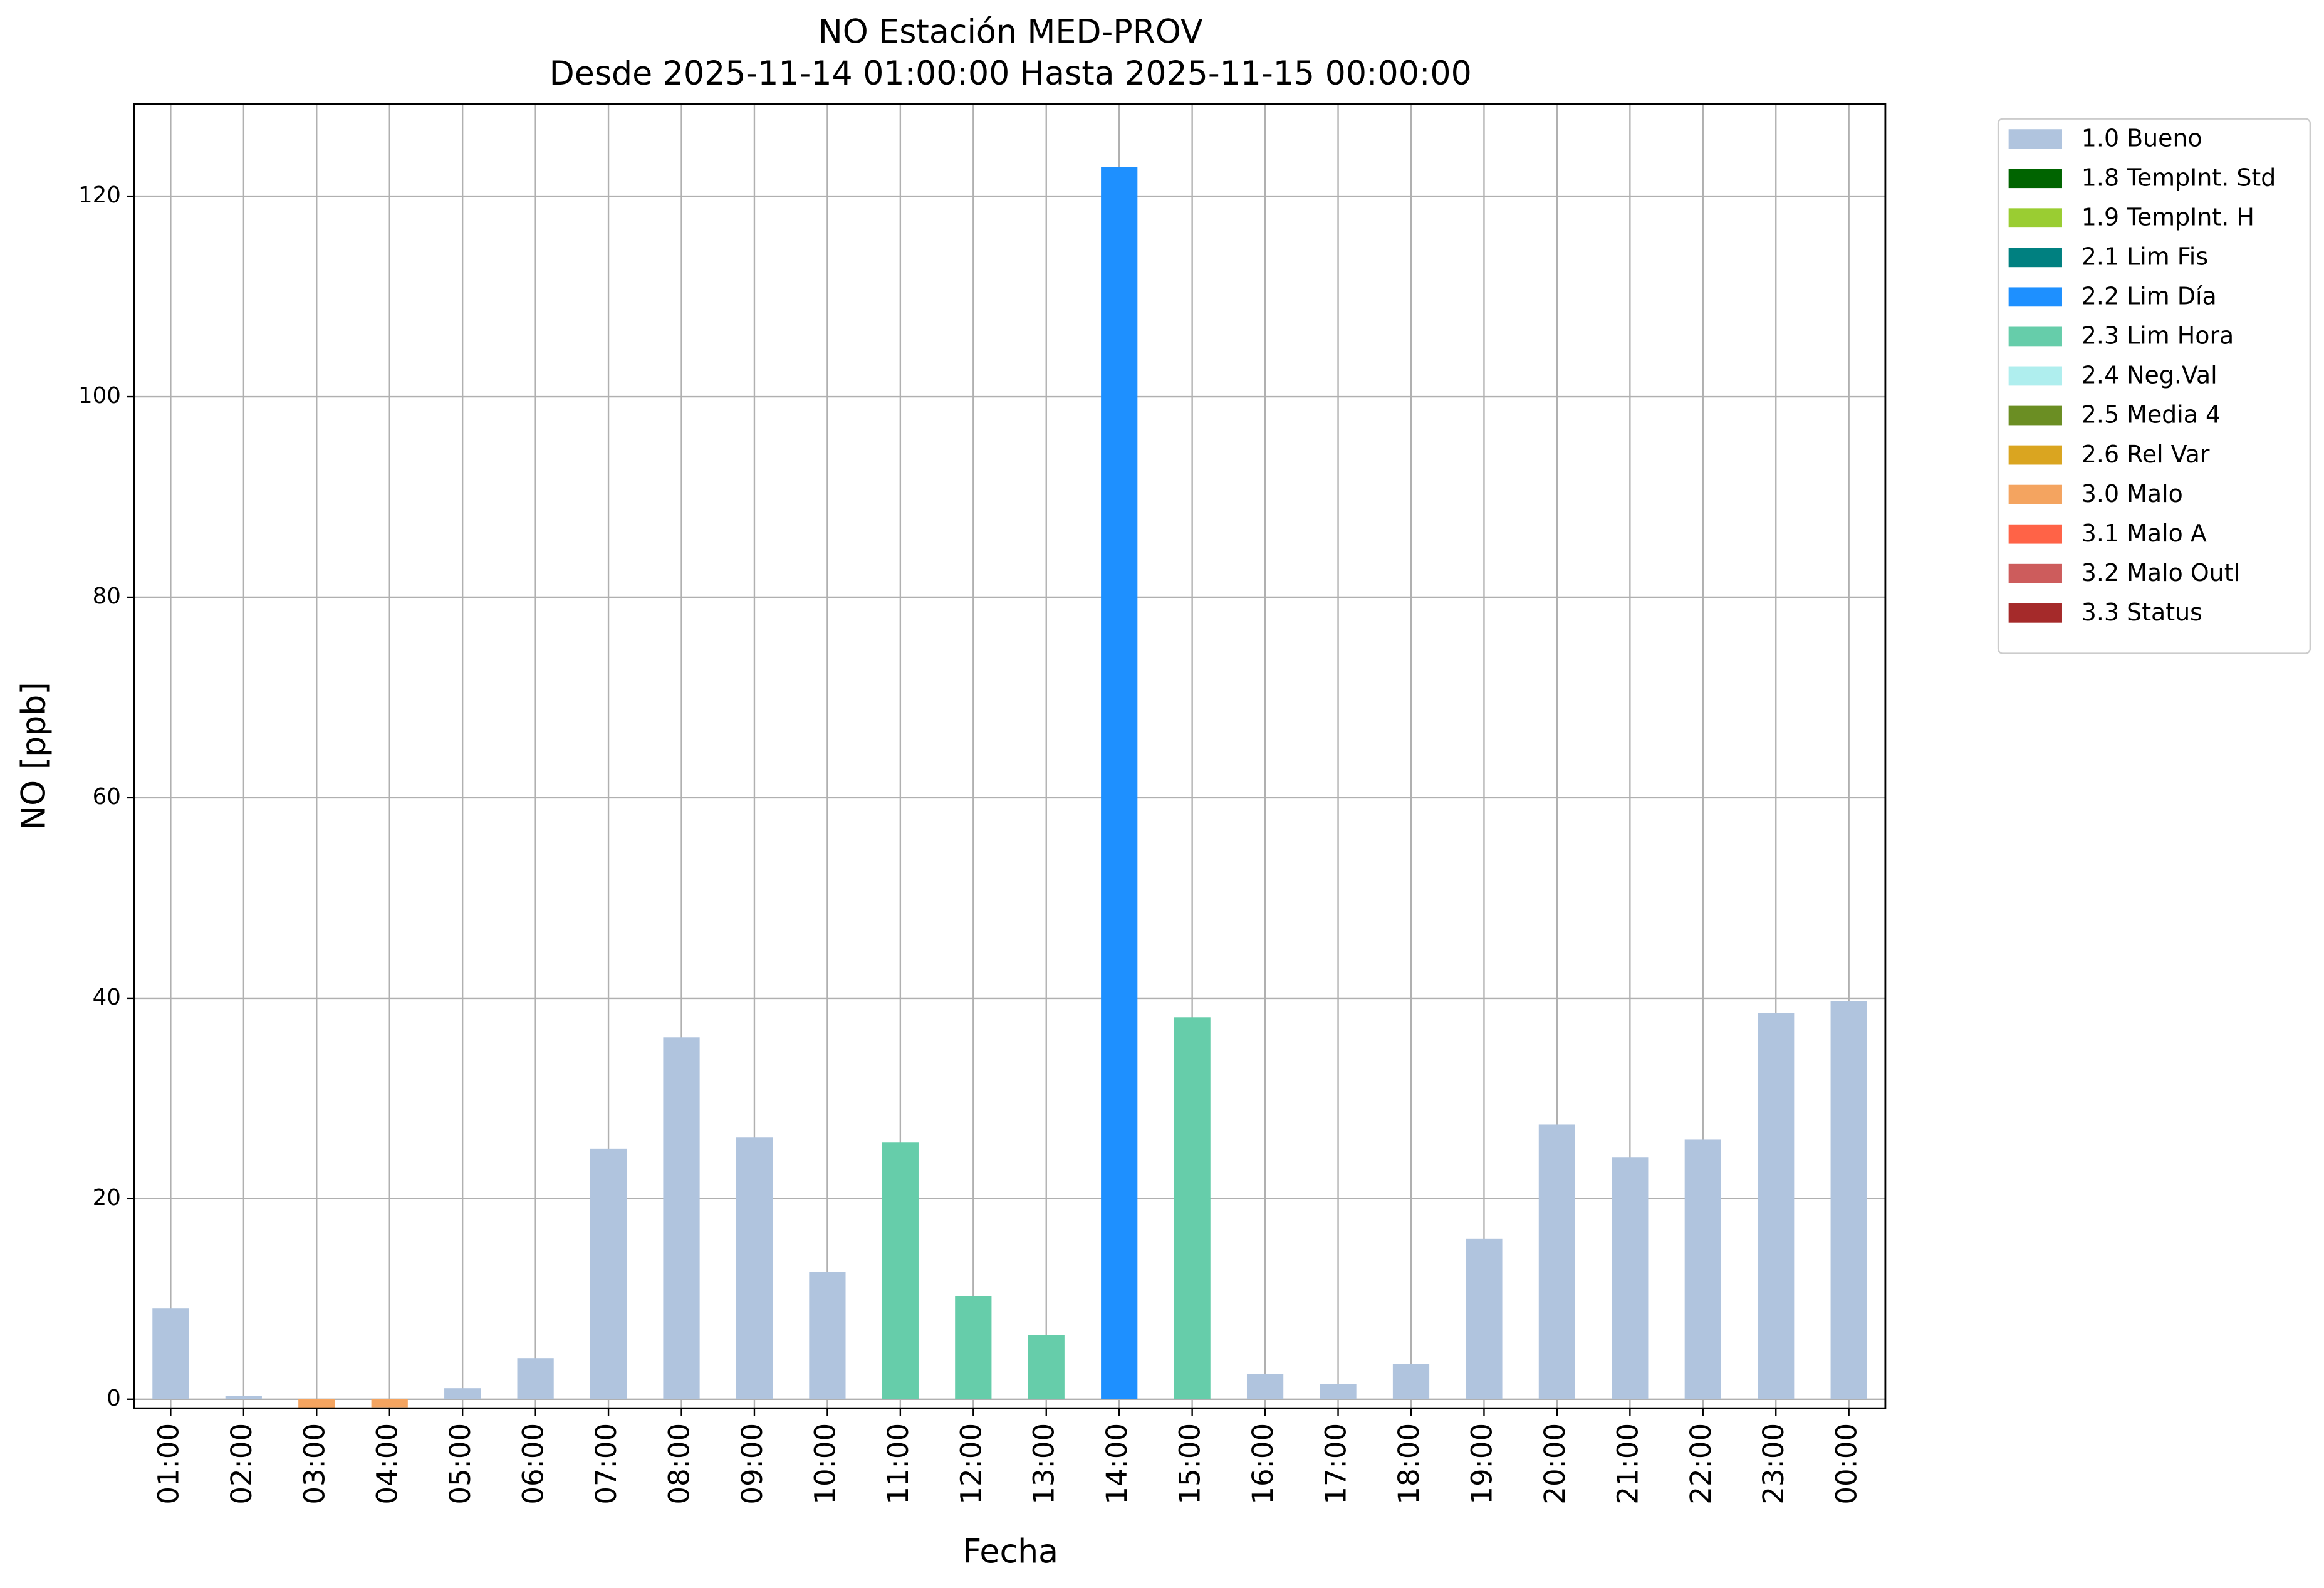  I want to click on x-tick-label: 10:00, so click(825, 1464).